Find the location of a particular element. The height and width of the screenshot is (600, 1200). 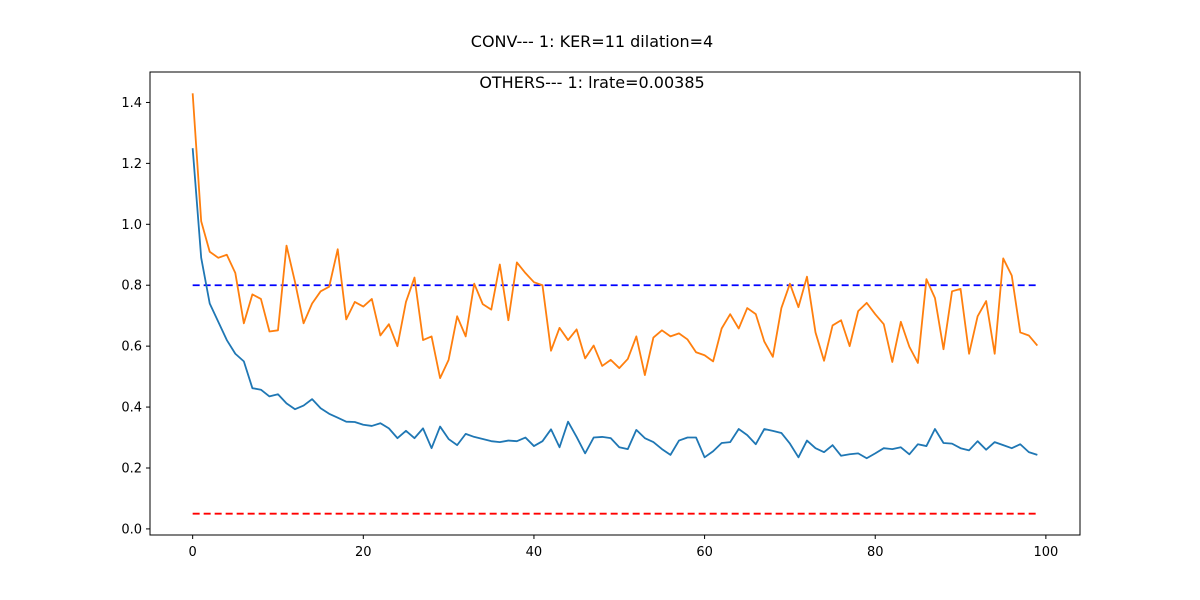

y-tick-label: 0.0 is located at coordinates (131, 529).